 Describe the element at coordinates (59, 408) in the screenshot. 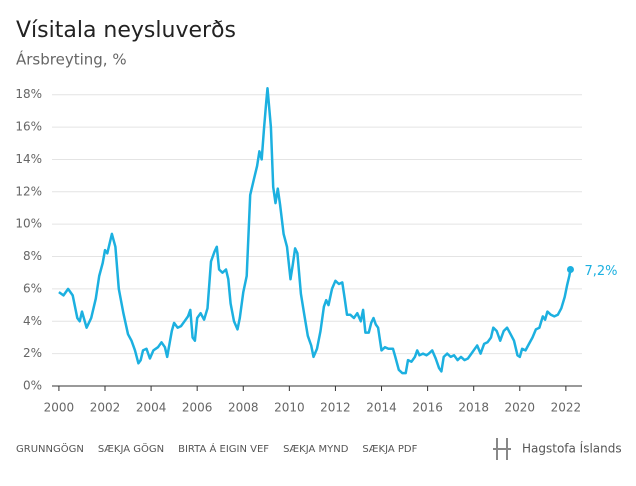

I see `x-tick-label: 2000` at that location.